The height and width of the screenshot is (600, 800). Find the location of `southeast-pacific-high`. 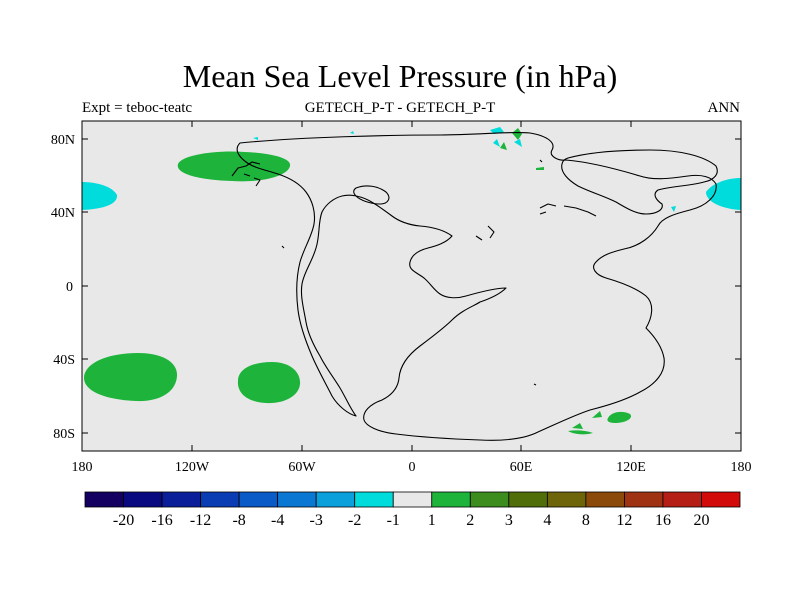

southeast-pacific-high is located at coordinates (269, 383).